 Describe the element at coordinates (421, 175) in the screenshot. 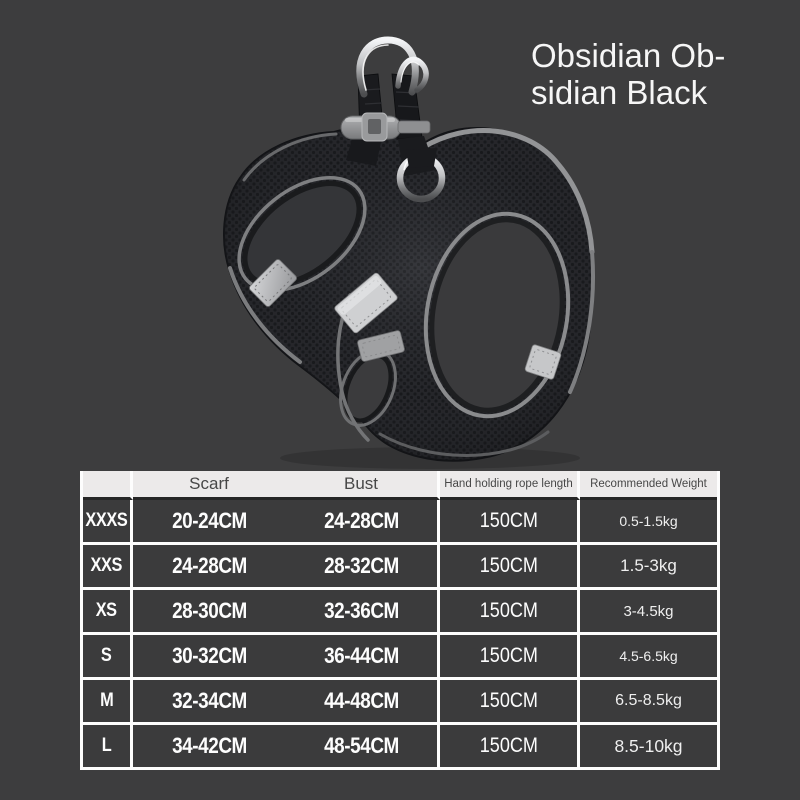

I see `d-ring-icon` at that location.